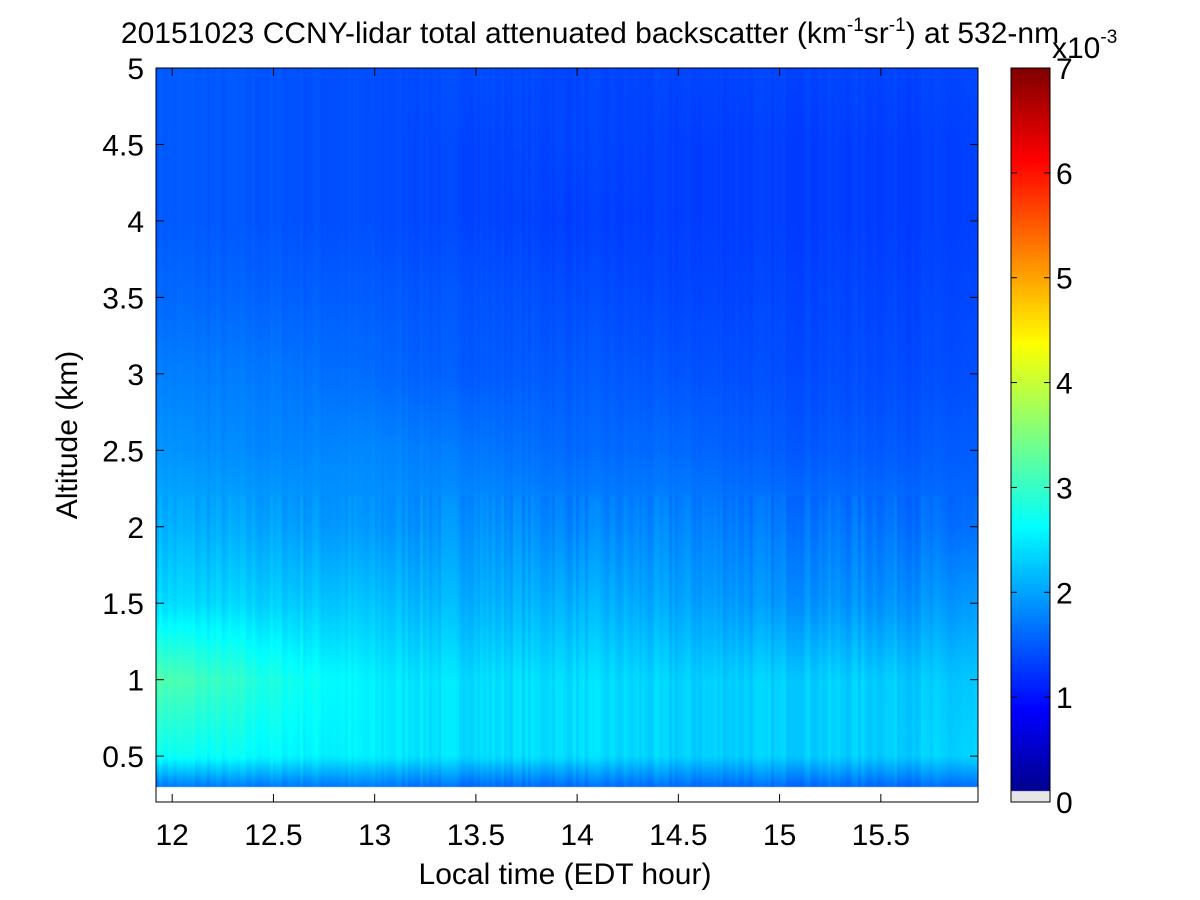 Image resolution: width=1200 pixels, height=900 pixels. I want to click on colorbar-tick-label: 4, so click(1064, 384).